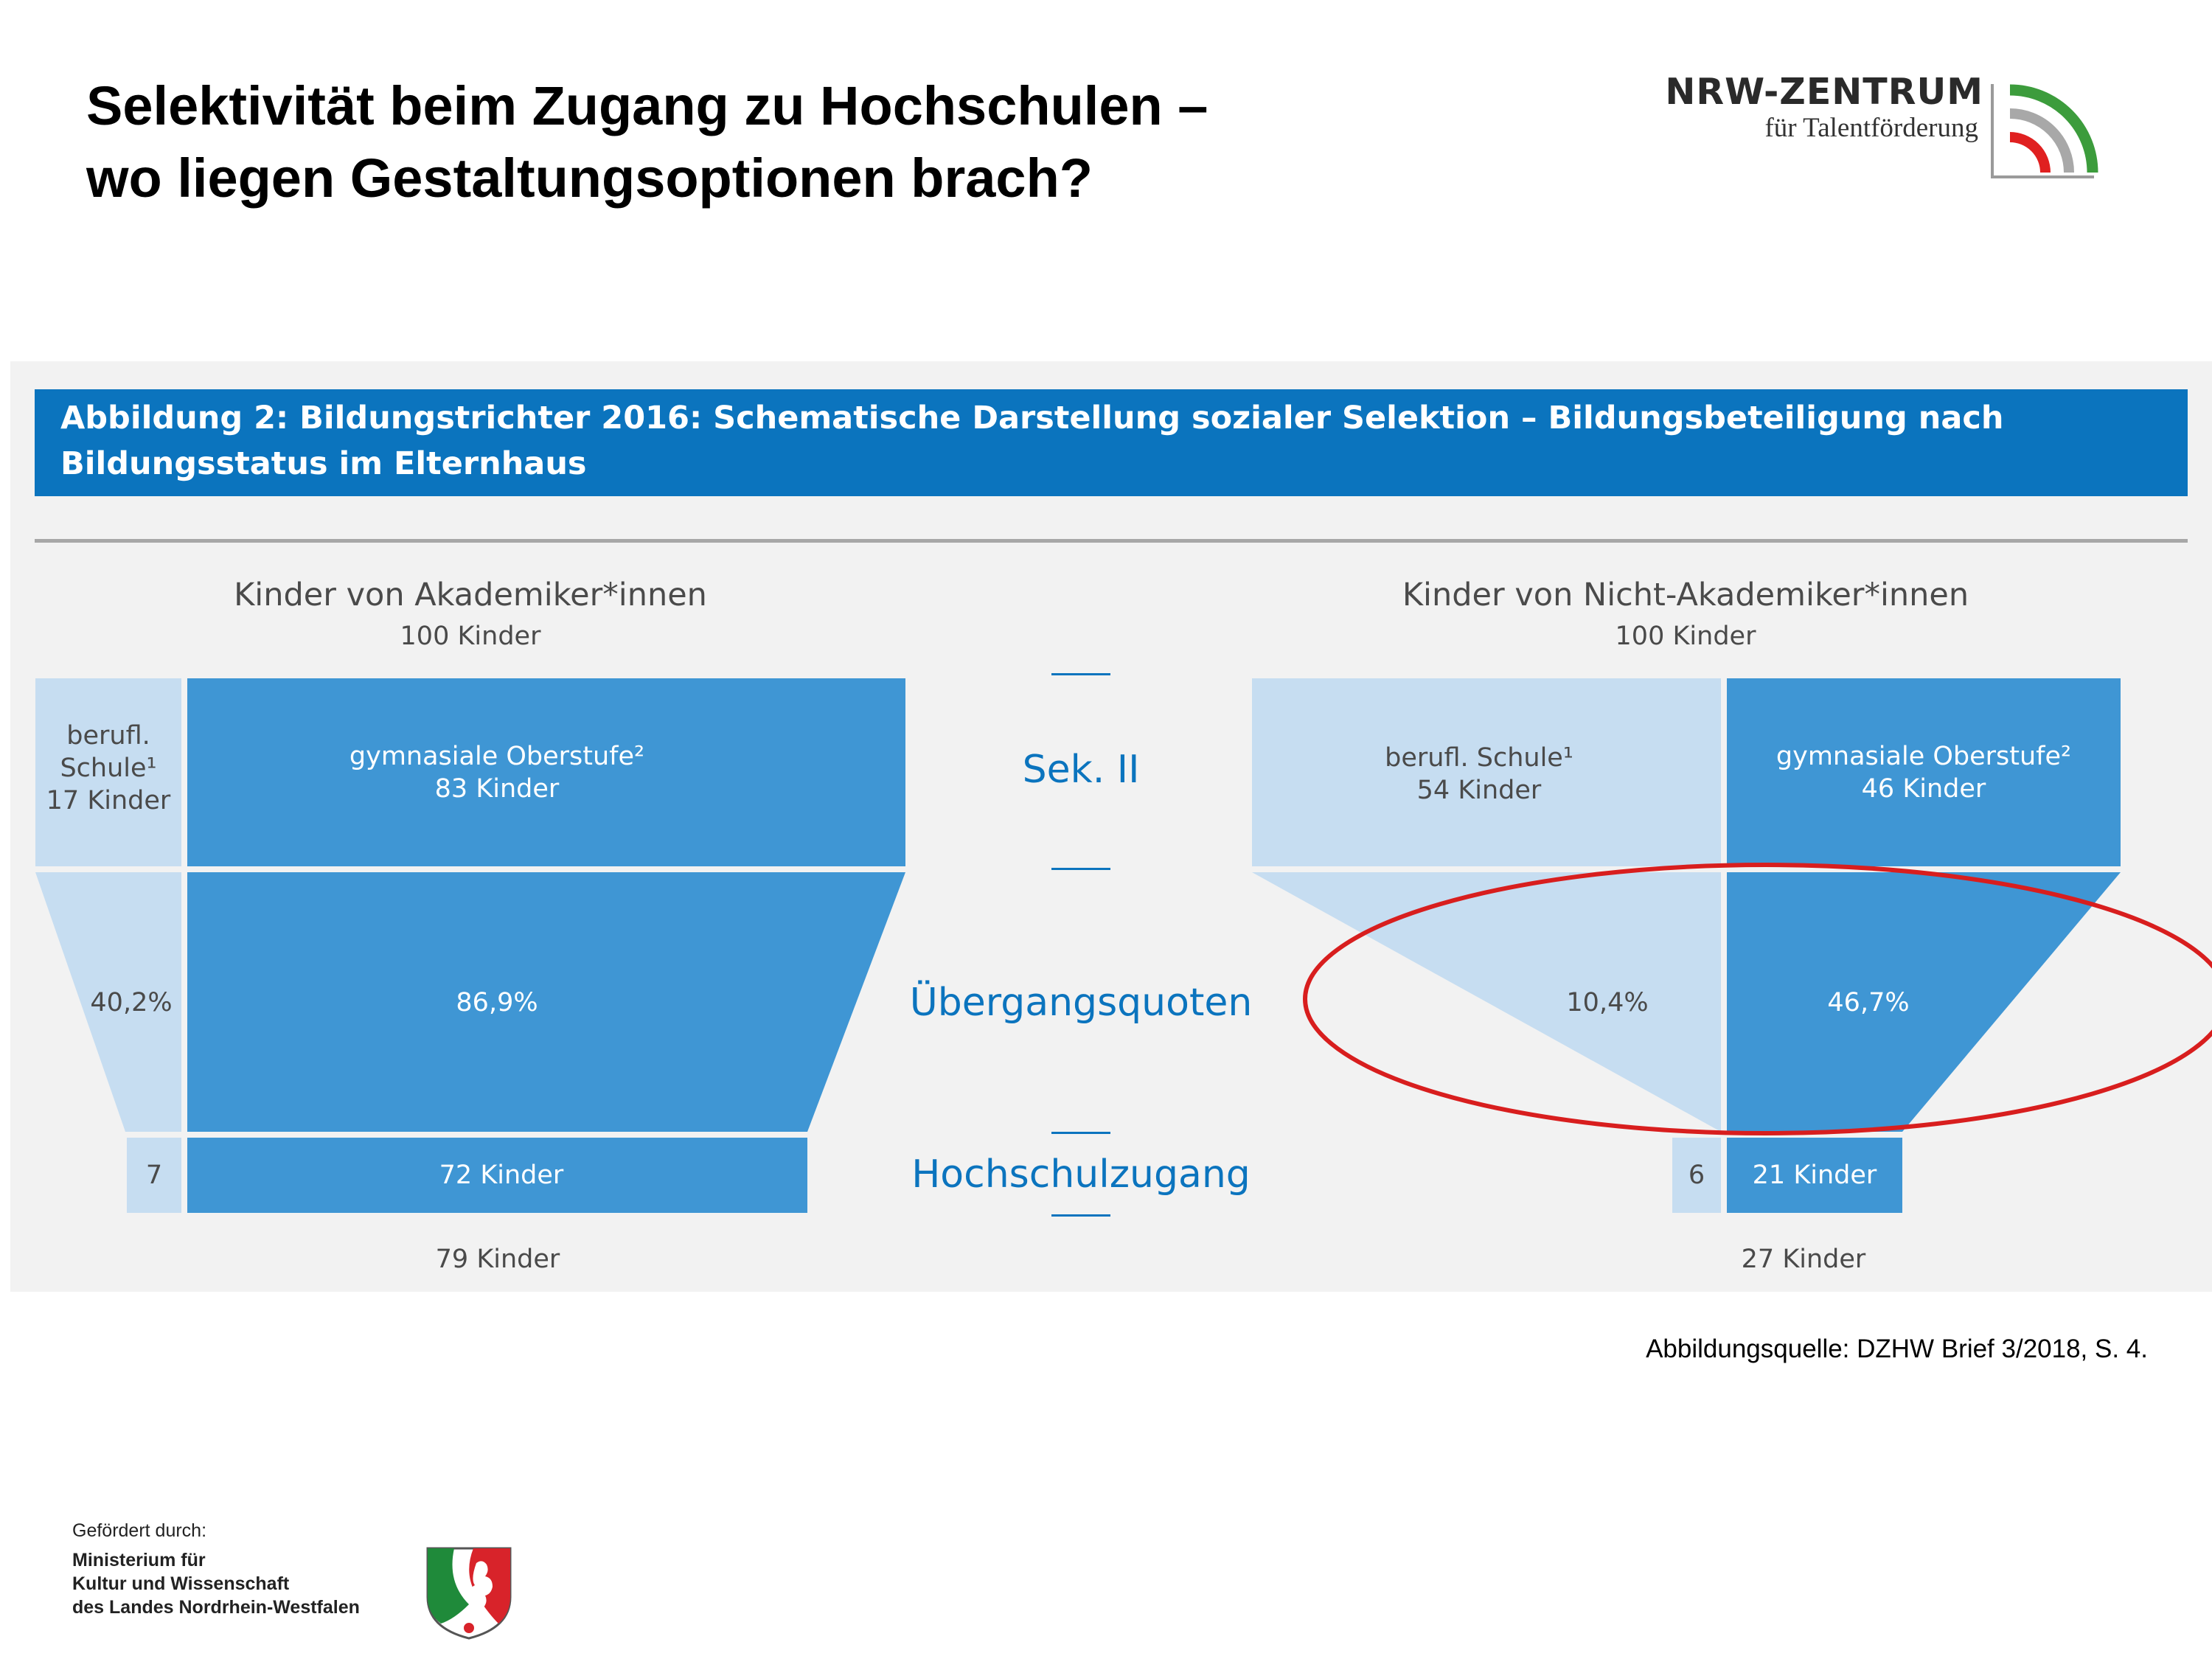 The width and height of the screenshot is (2212, 1670). I want to click on nonacademic-vocational-line-2: 54 Kinder, so click(1479, 790).